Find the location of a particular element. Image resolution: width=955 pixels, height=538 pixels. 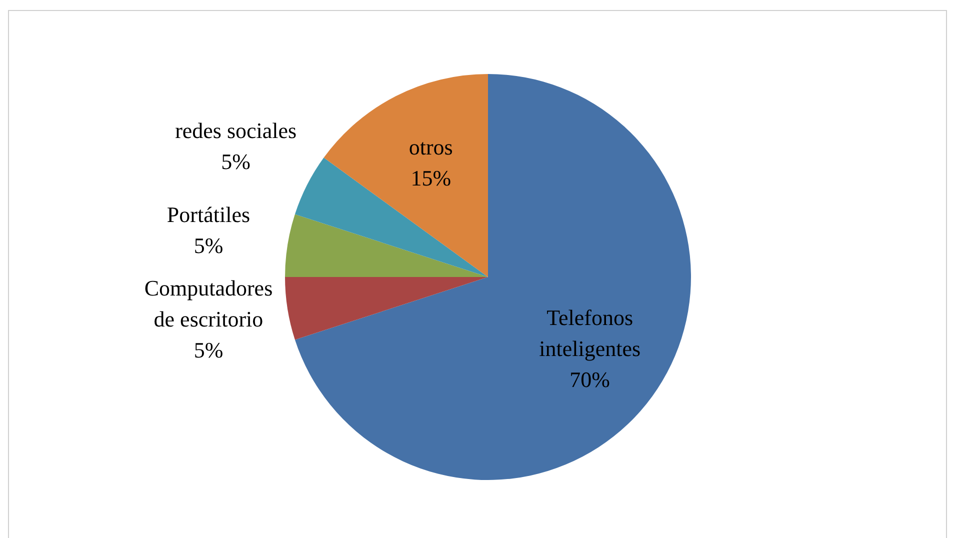

data-label: 70% is located at coordinates (590, 379).